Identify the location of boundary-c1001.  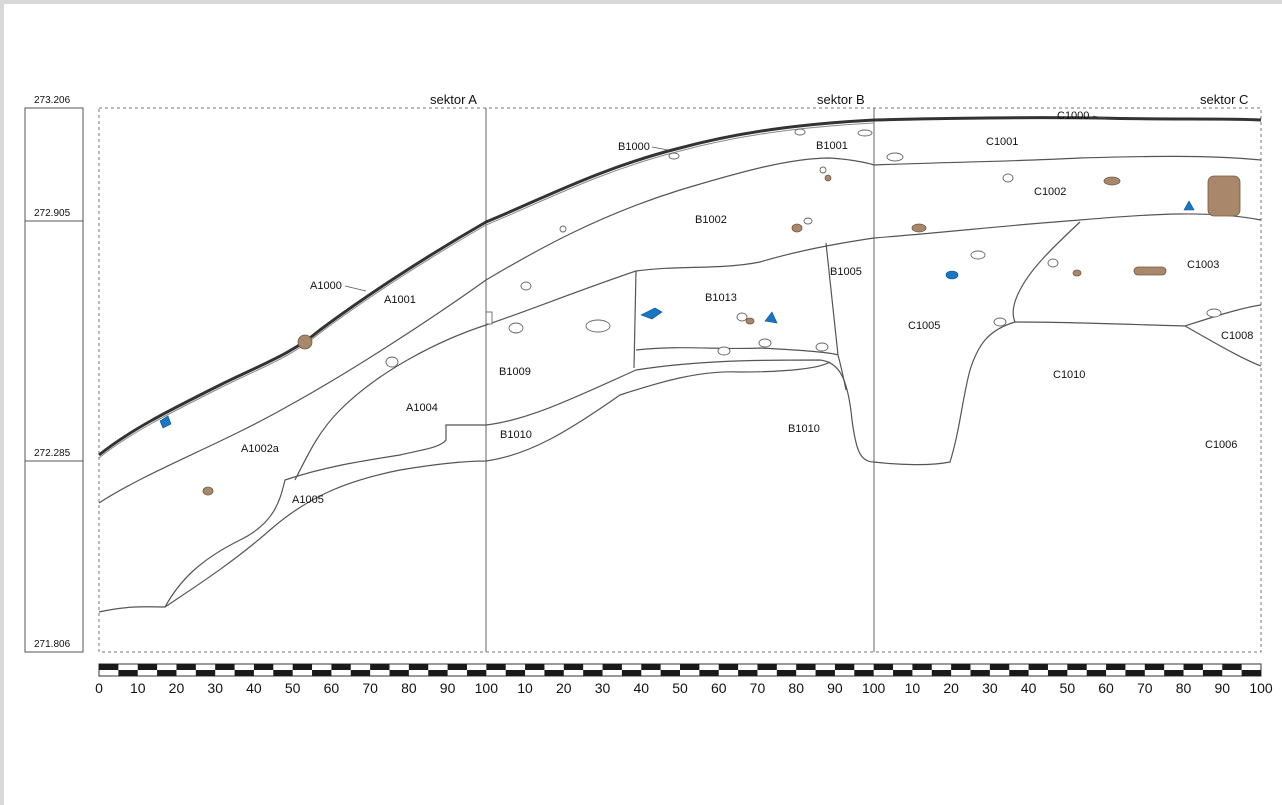
(1067, 160).